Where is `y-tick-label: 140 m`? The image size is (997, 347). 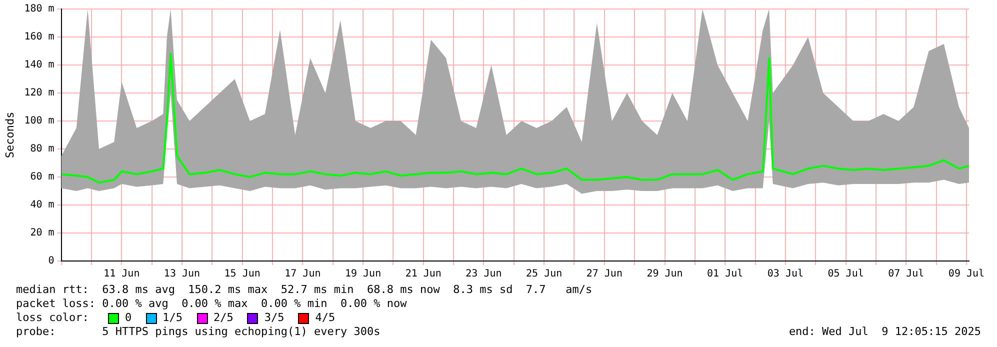 y-tick-label: 140 m is located at coordinates (39, 65).